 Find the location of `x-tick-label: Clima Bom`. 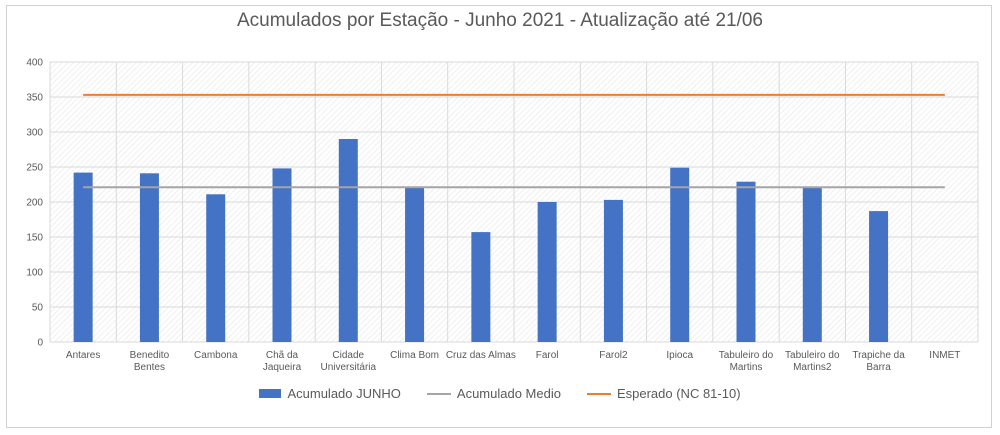

x-tick-label: Clima Bom is located at coordinates (414, 355).